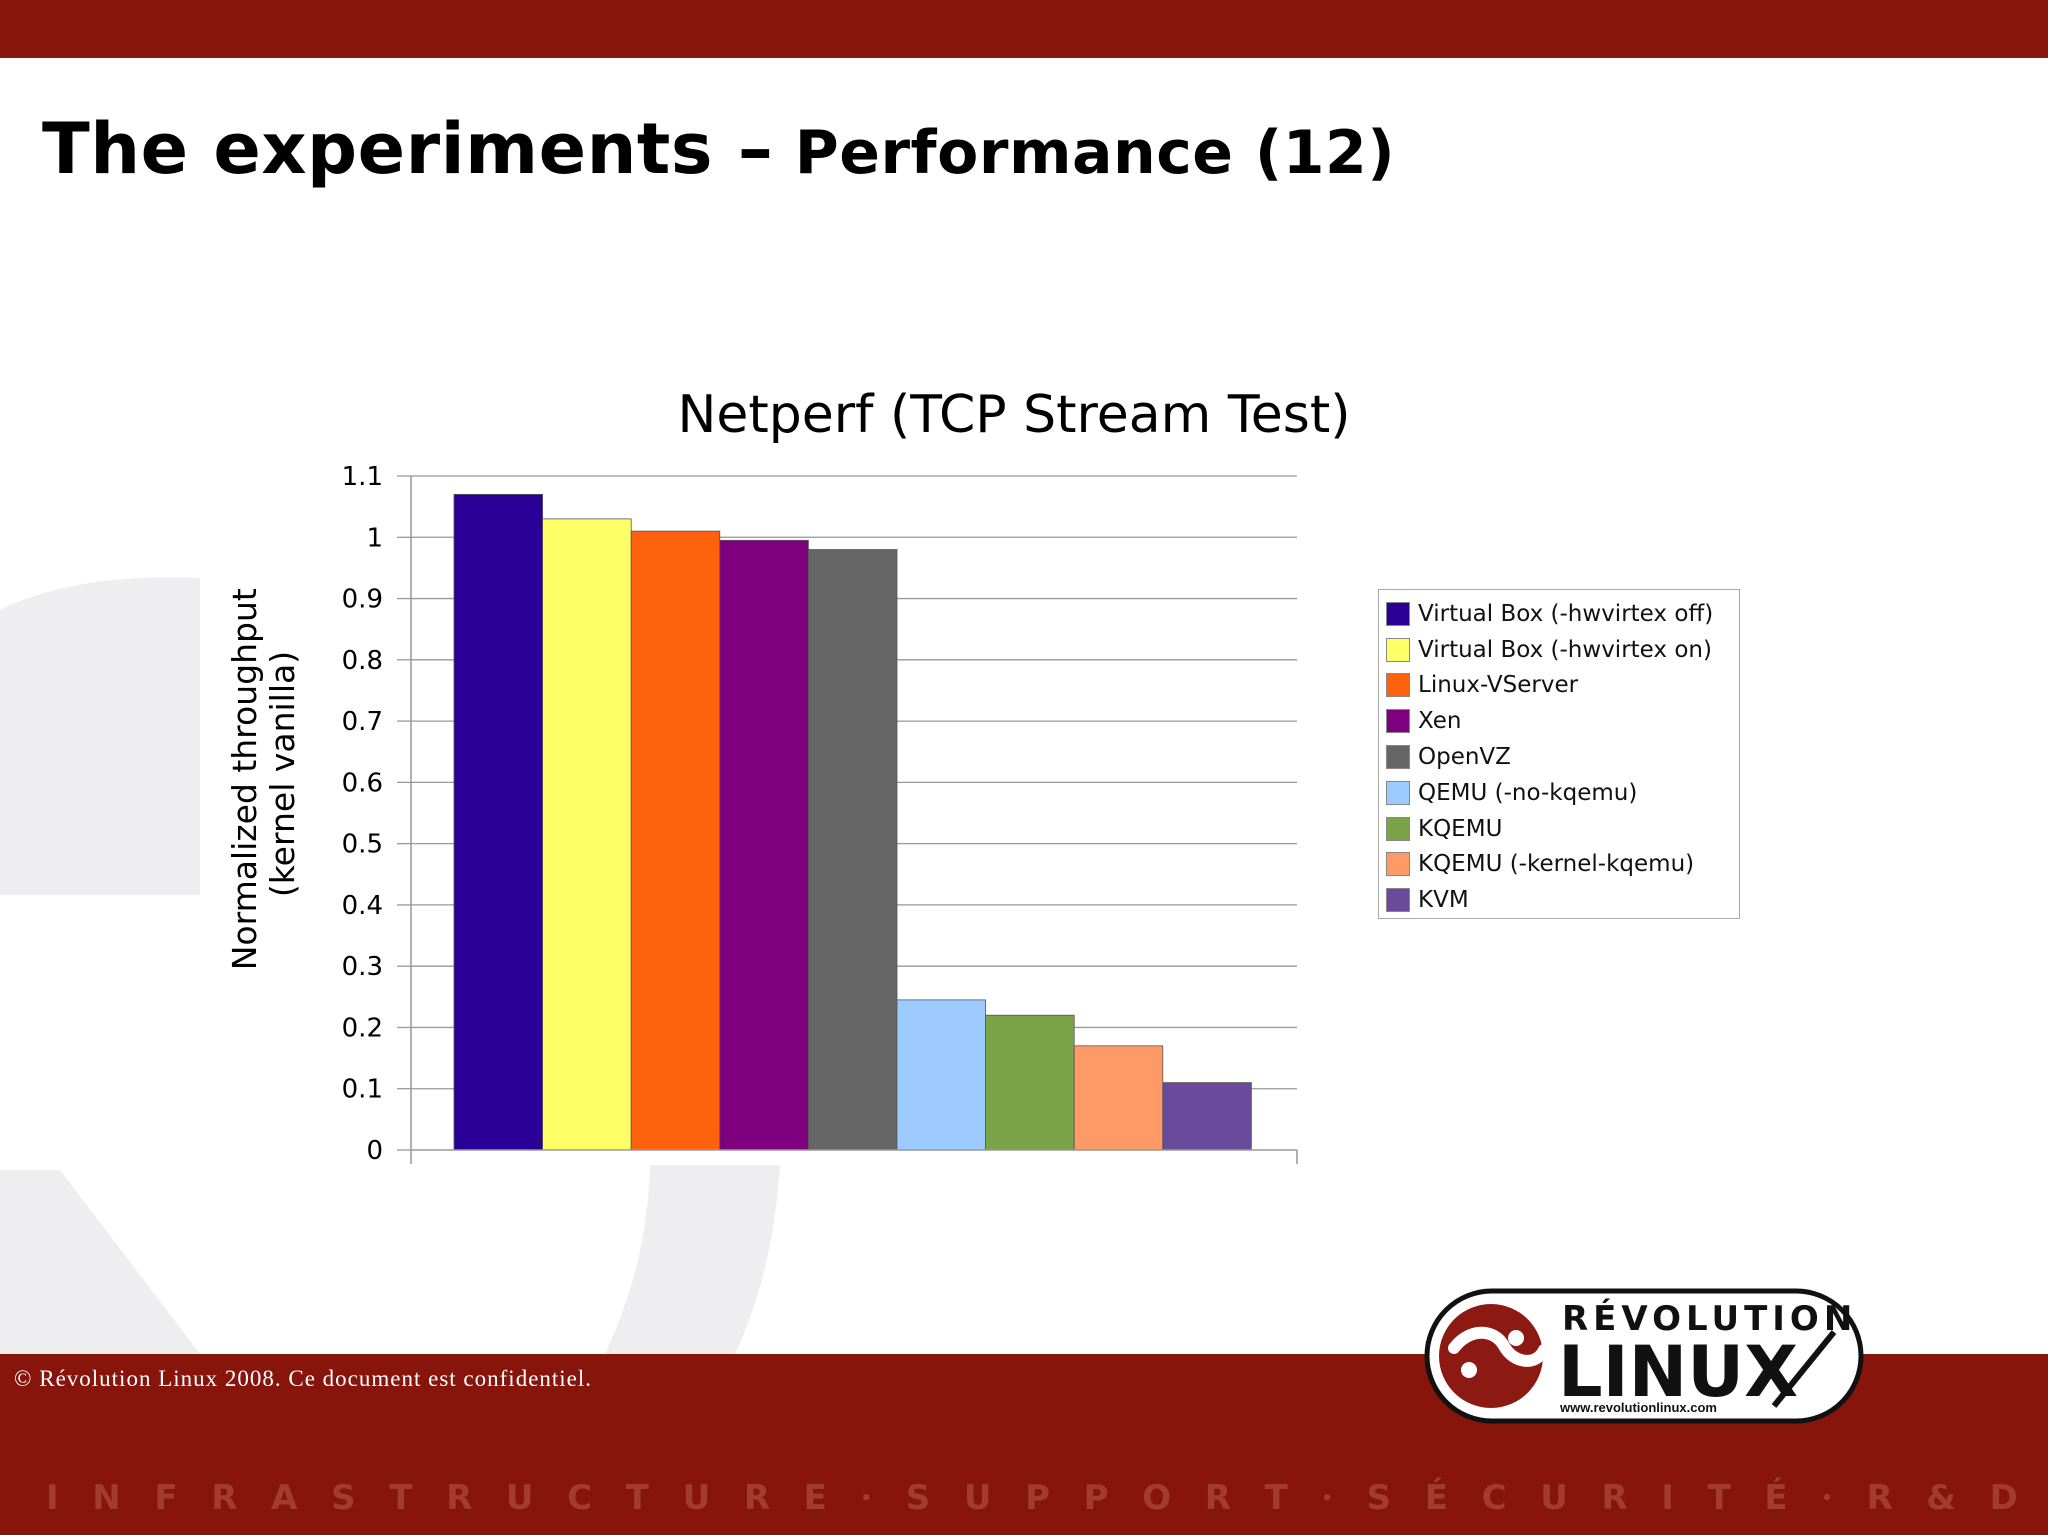 The height and width of the screenshot is (1535, 2048). What do you see at coordinates (1562, 757) in the screenshot?
I see `legend-item: OpenVZ` at bounding box center [1562, 757].